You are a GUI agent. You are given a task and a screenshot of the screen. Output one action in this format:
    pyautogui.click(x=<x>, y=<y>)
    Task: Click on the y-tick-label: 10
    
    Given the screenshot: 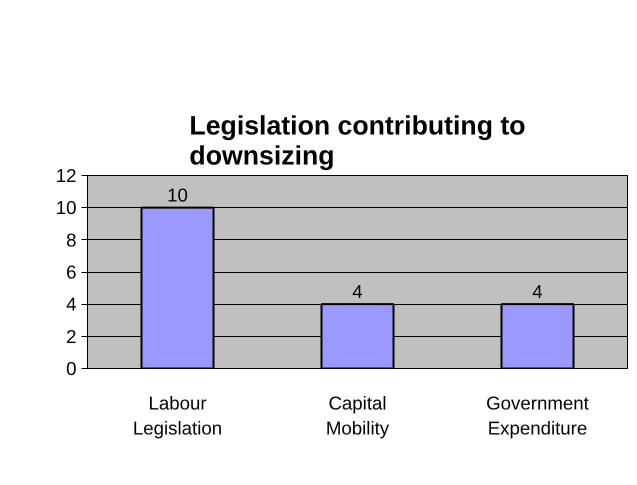 What is the action you would take?
    pyautogui.click(x=66, y=207)
    